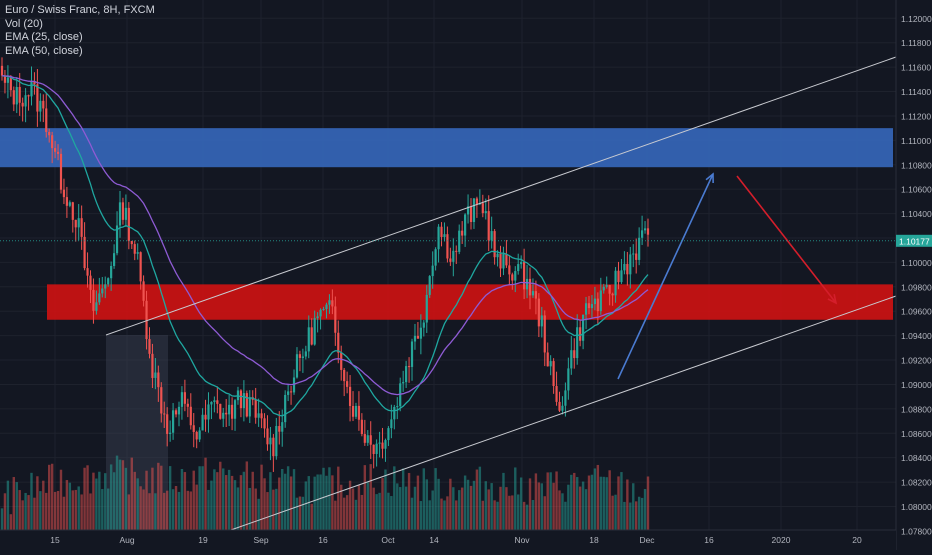  Describe the element at coordinates (916, 68) in the screenshot. I see `y-tick-label: 1.11600` at that location.